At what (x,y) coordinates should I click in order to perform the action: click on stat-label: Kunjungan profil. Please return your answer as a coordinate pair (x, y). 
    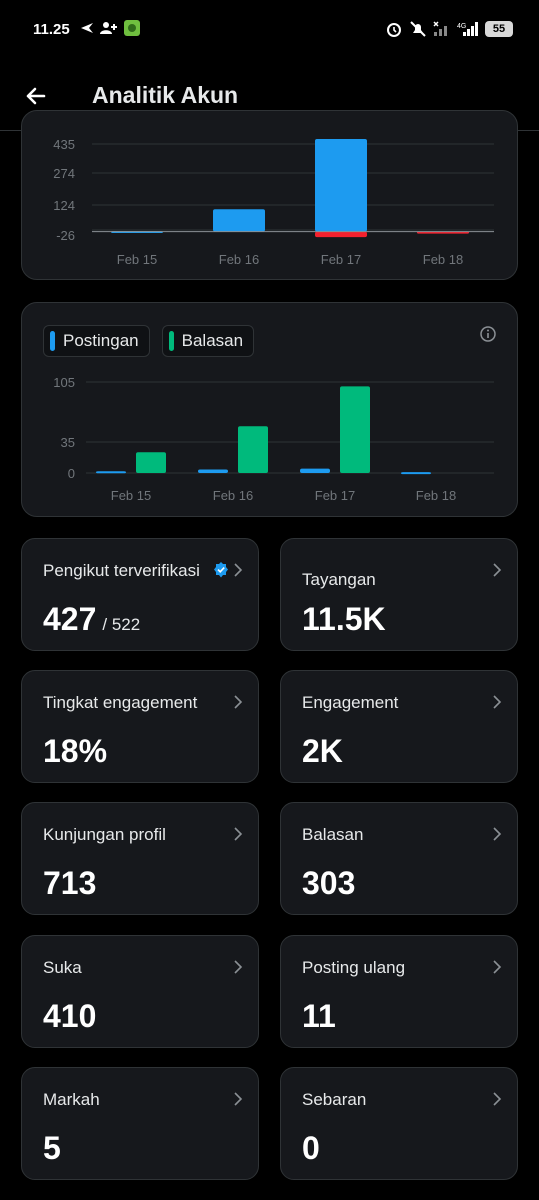
    Looking at the image, I should click on (104, 834).